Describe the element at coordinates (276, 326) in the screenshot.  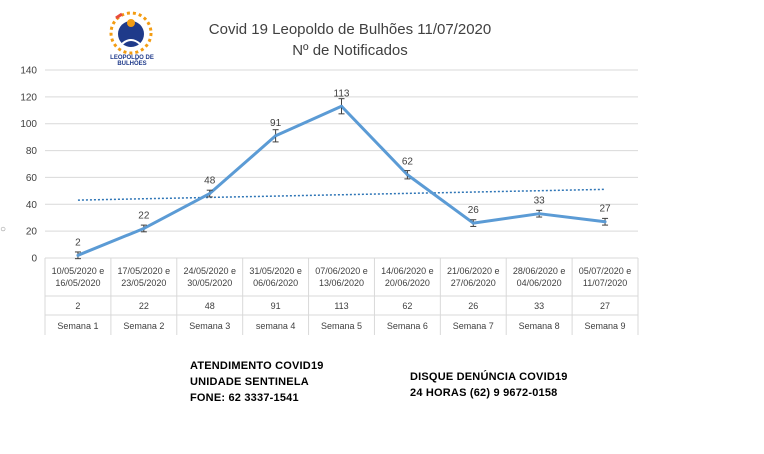
I see `week-label: semana 4` at that location.